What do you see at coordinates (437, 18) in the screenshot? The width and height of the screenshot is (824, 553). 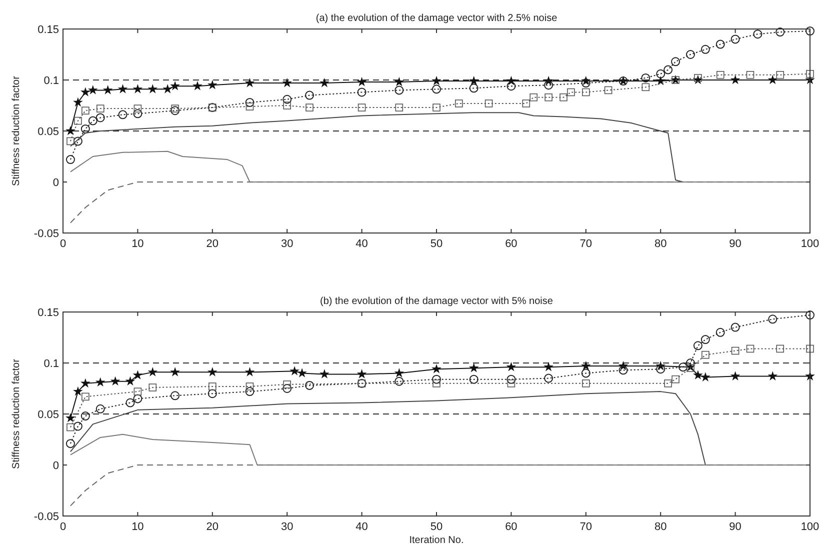 I see `chart-title: (a) the evolution of the damage vector with 2.5% noise` at bounding box center [437, 18].